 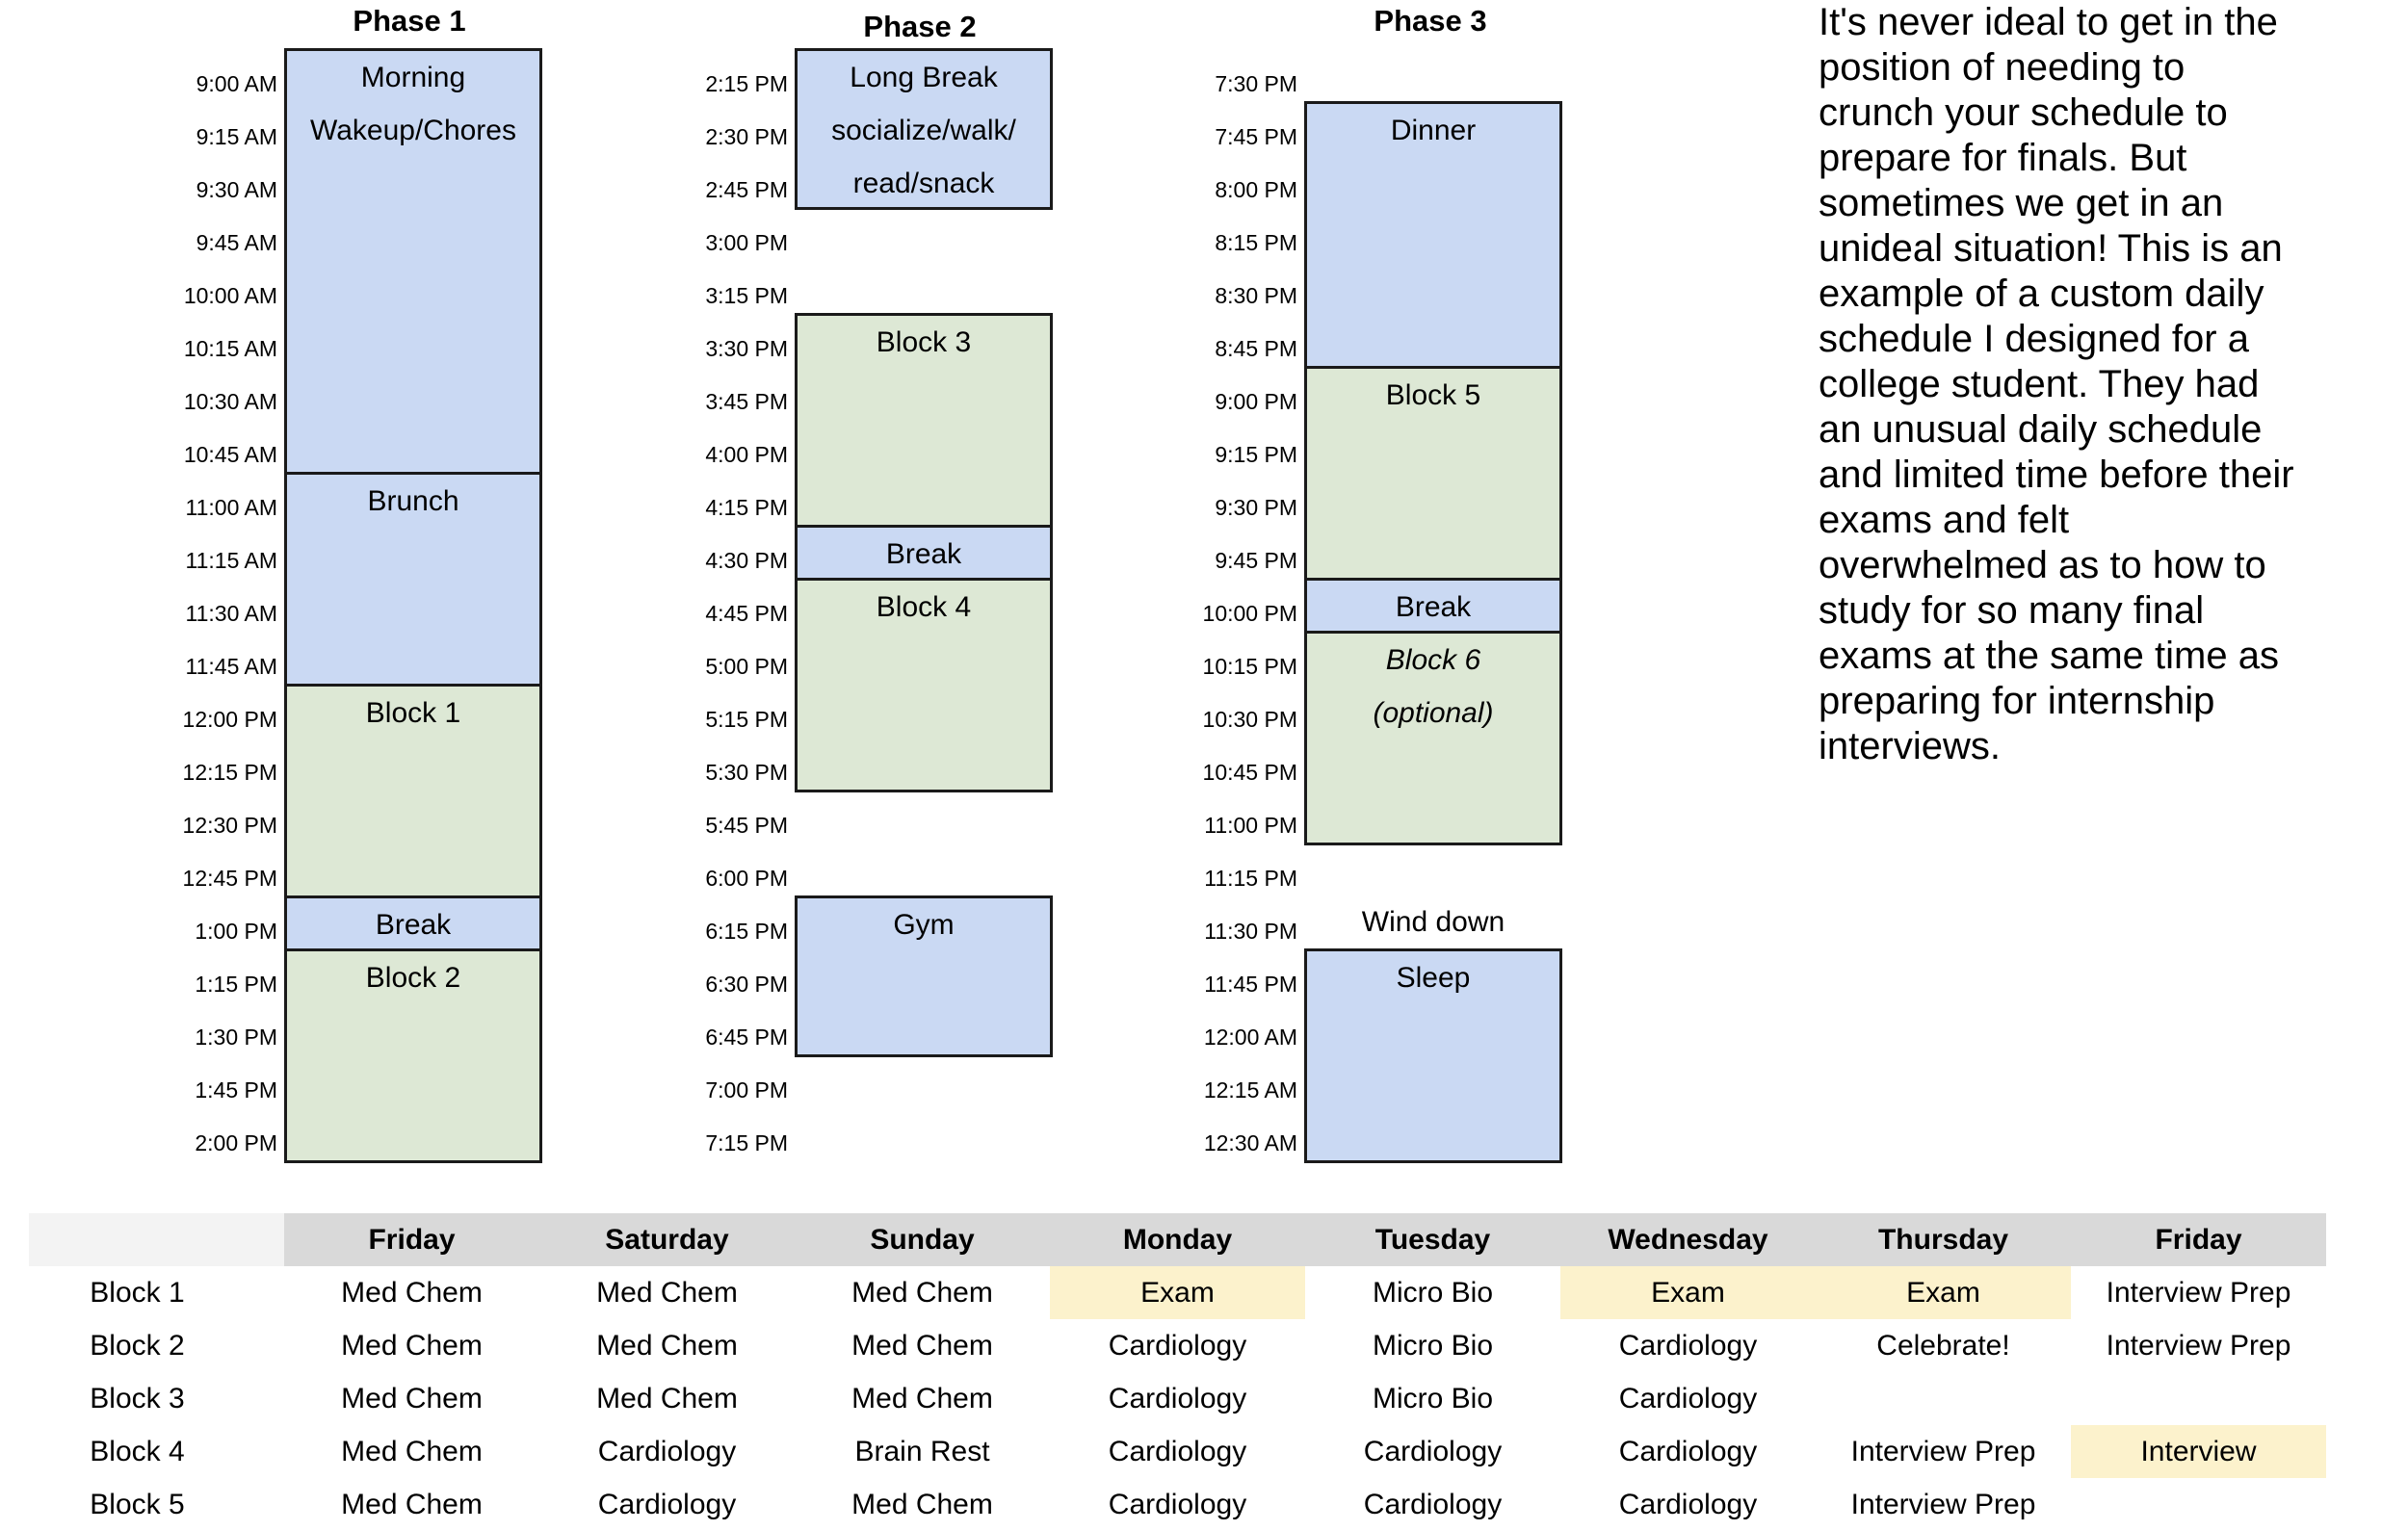 I want to click on wind-down-label: Wind down, so click(x=1433, y=922).